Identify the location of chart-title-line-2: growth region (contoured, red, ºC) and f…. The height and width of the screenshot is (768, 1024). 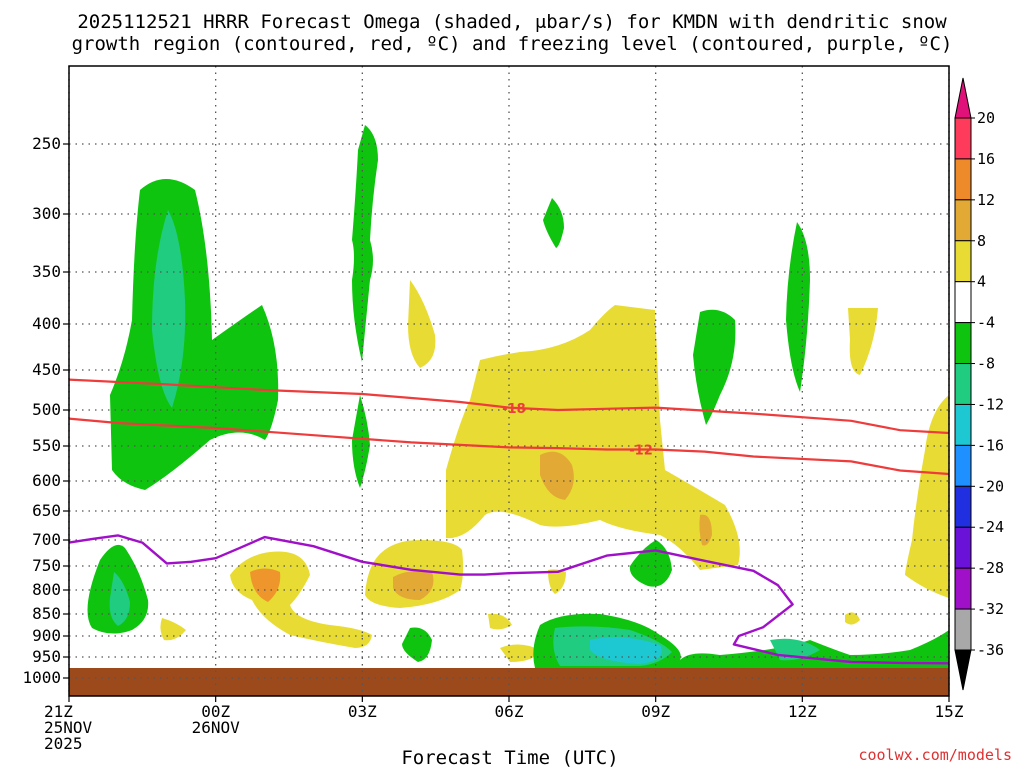
(512, 44).